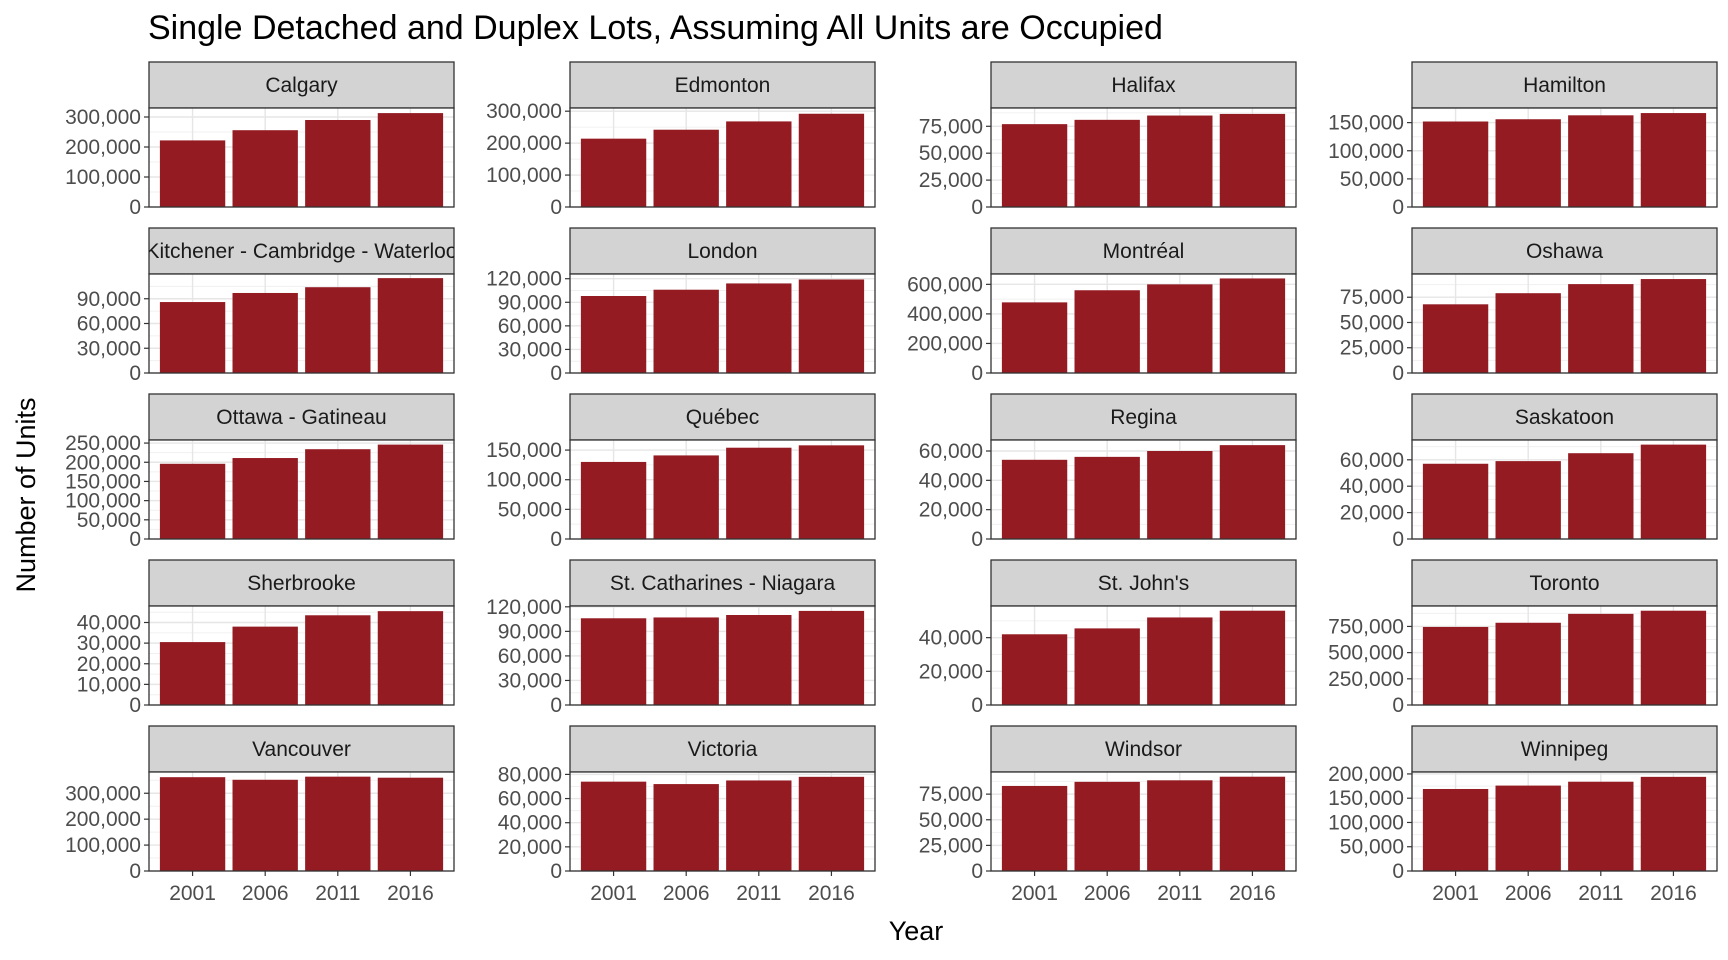 The width and height of the screenshot is (1728, 960). I want to click on bar-halifax-2016, so click(1252, 160).